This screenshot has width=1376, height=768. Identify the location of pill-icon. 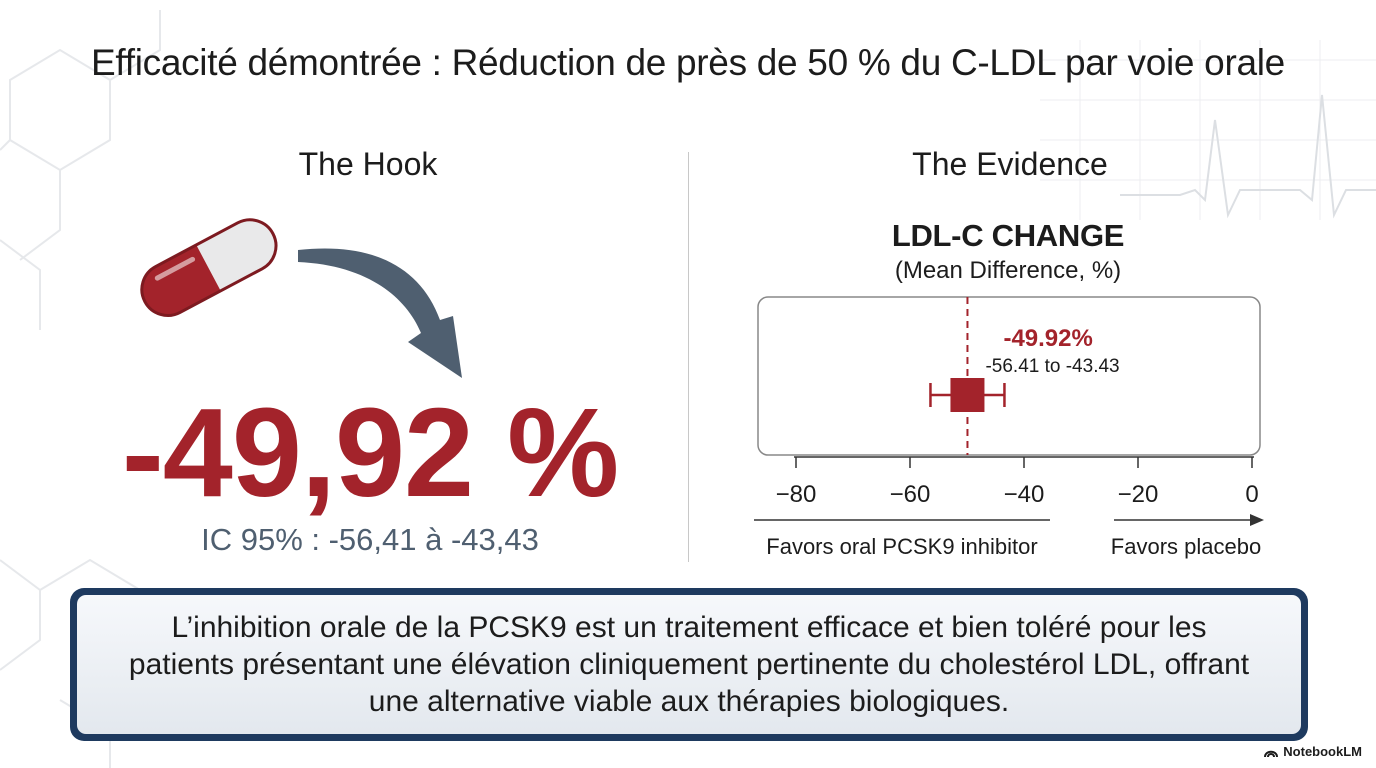
(209, 267).